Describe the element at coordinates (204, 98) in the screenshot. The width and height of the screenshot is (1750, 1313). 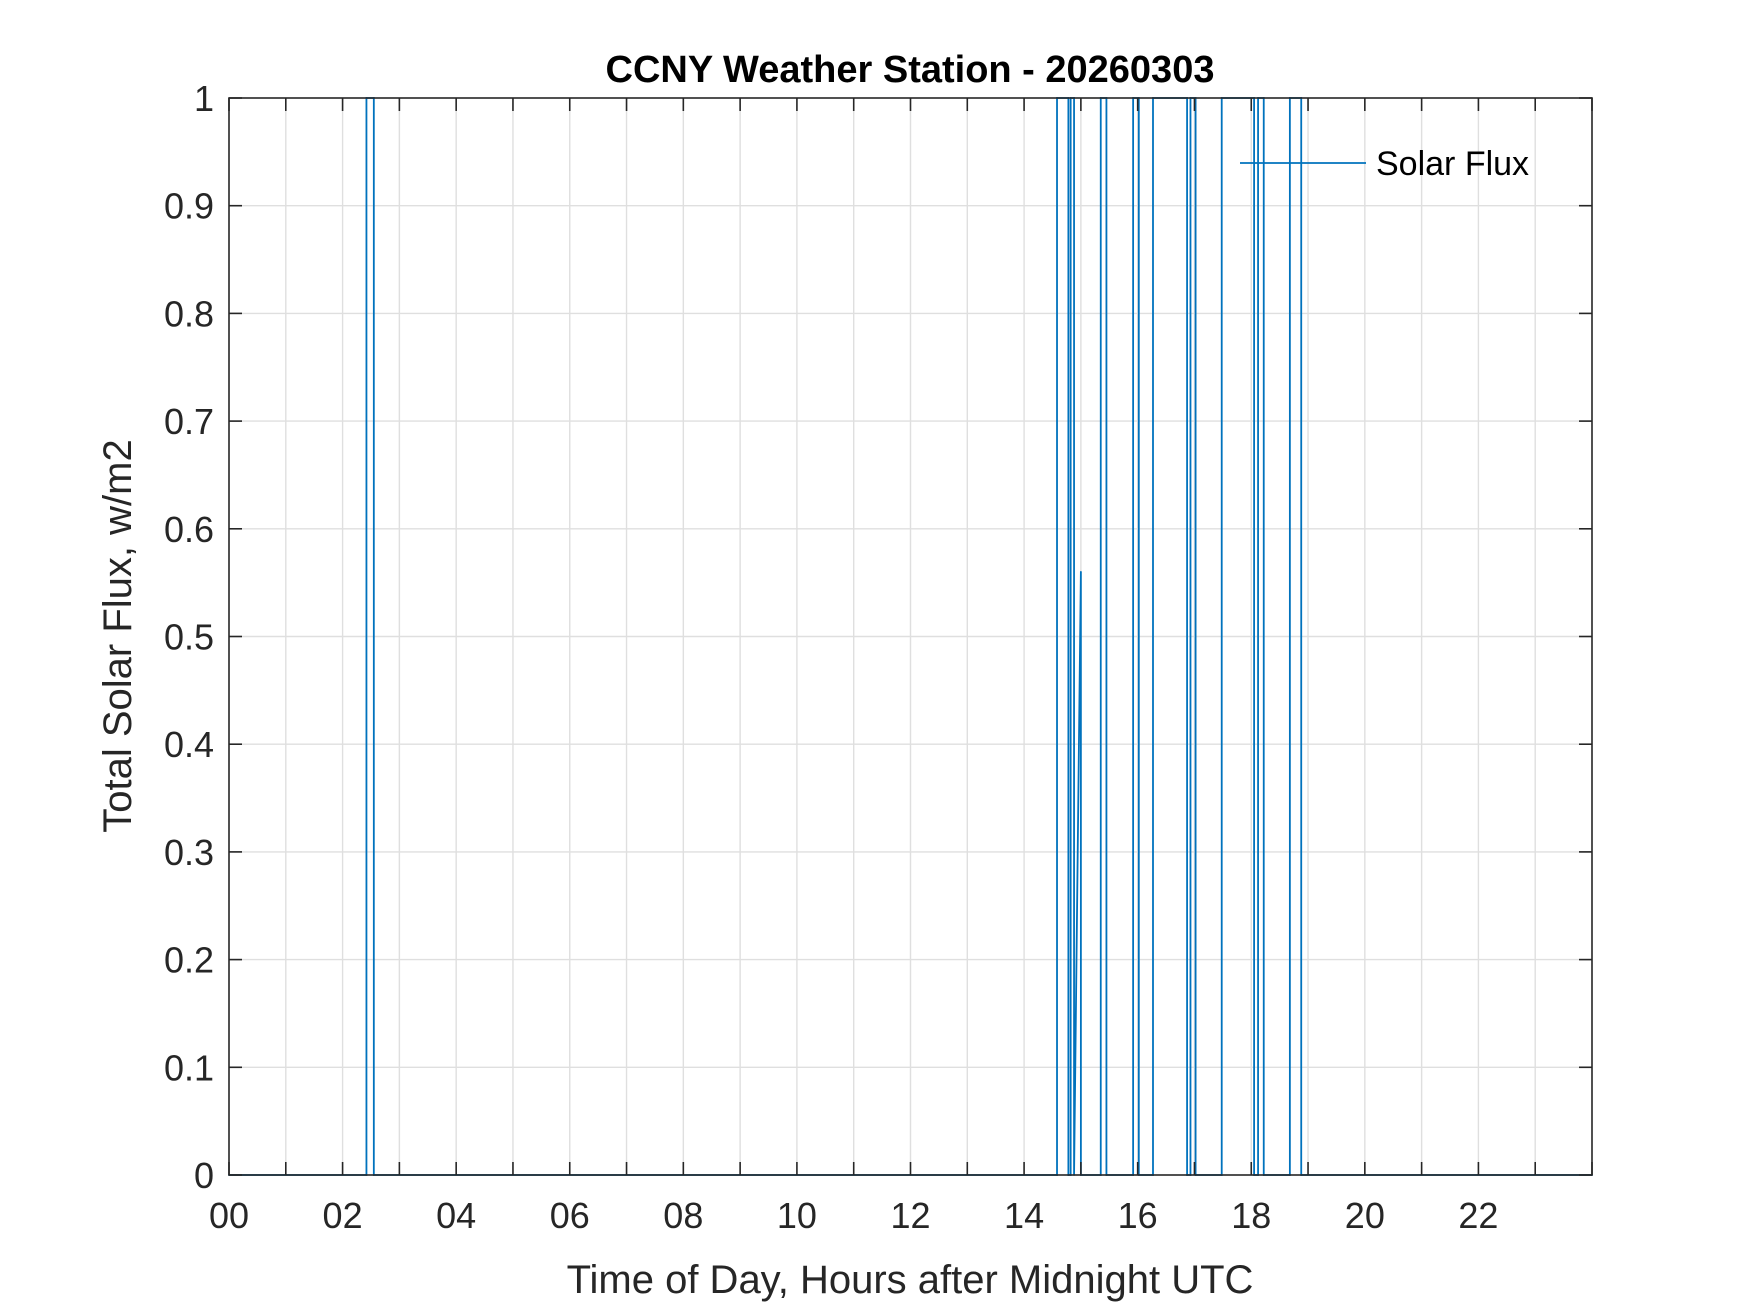
I see `y-tick-label: 1` at that location.